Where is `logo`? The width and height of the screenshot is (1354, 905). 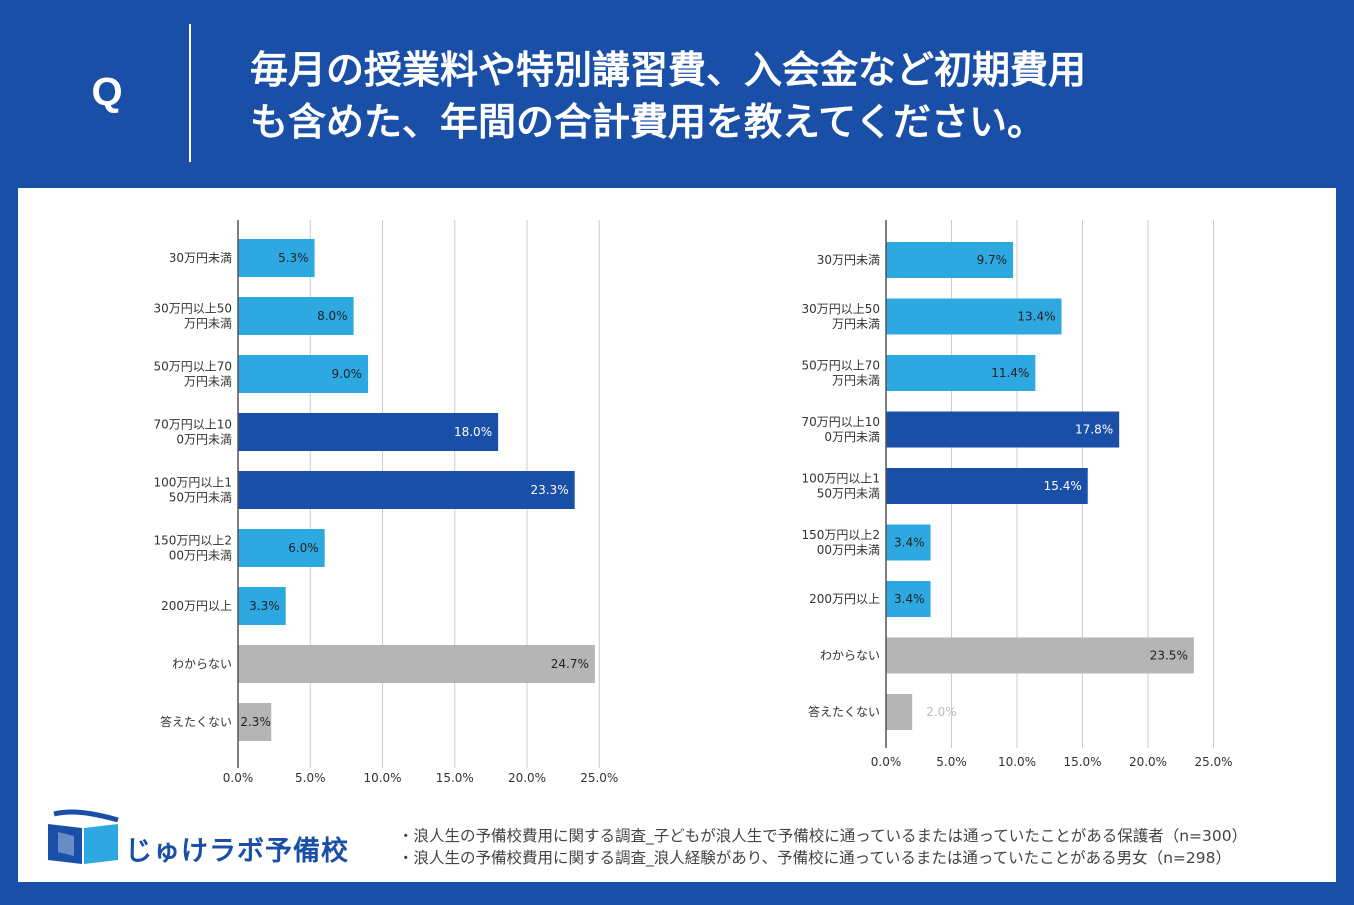
logo is located at coordinates (200, 836).